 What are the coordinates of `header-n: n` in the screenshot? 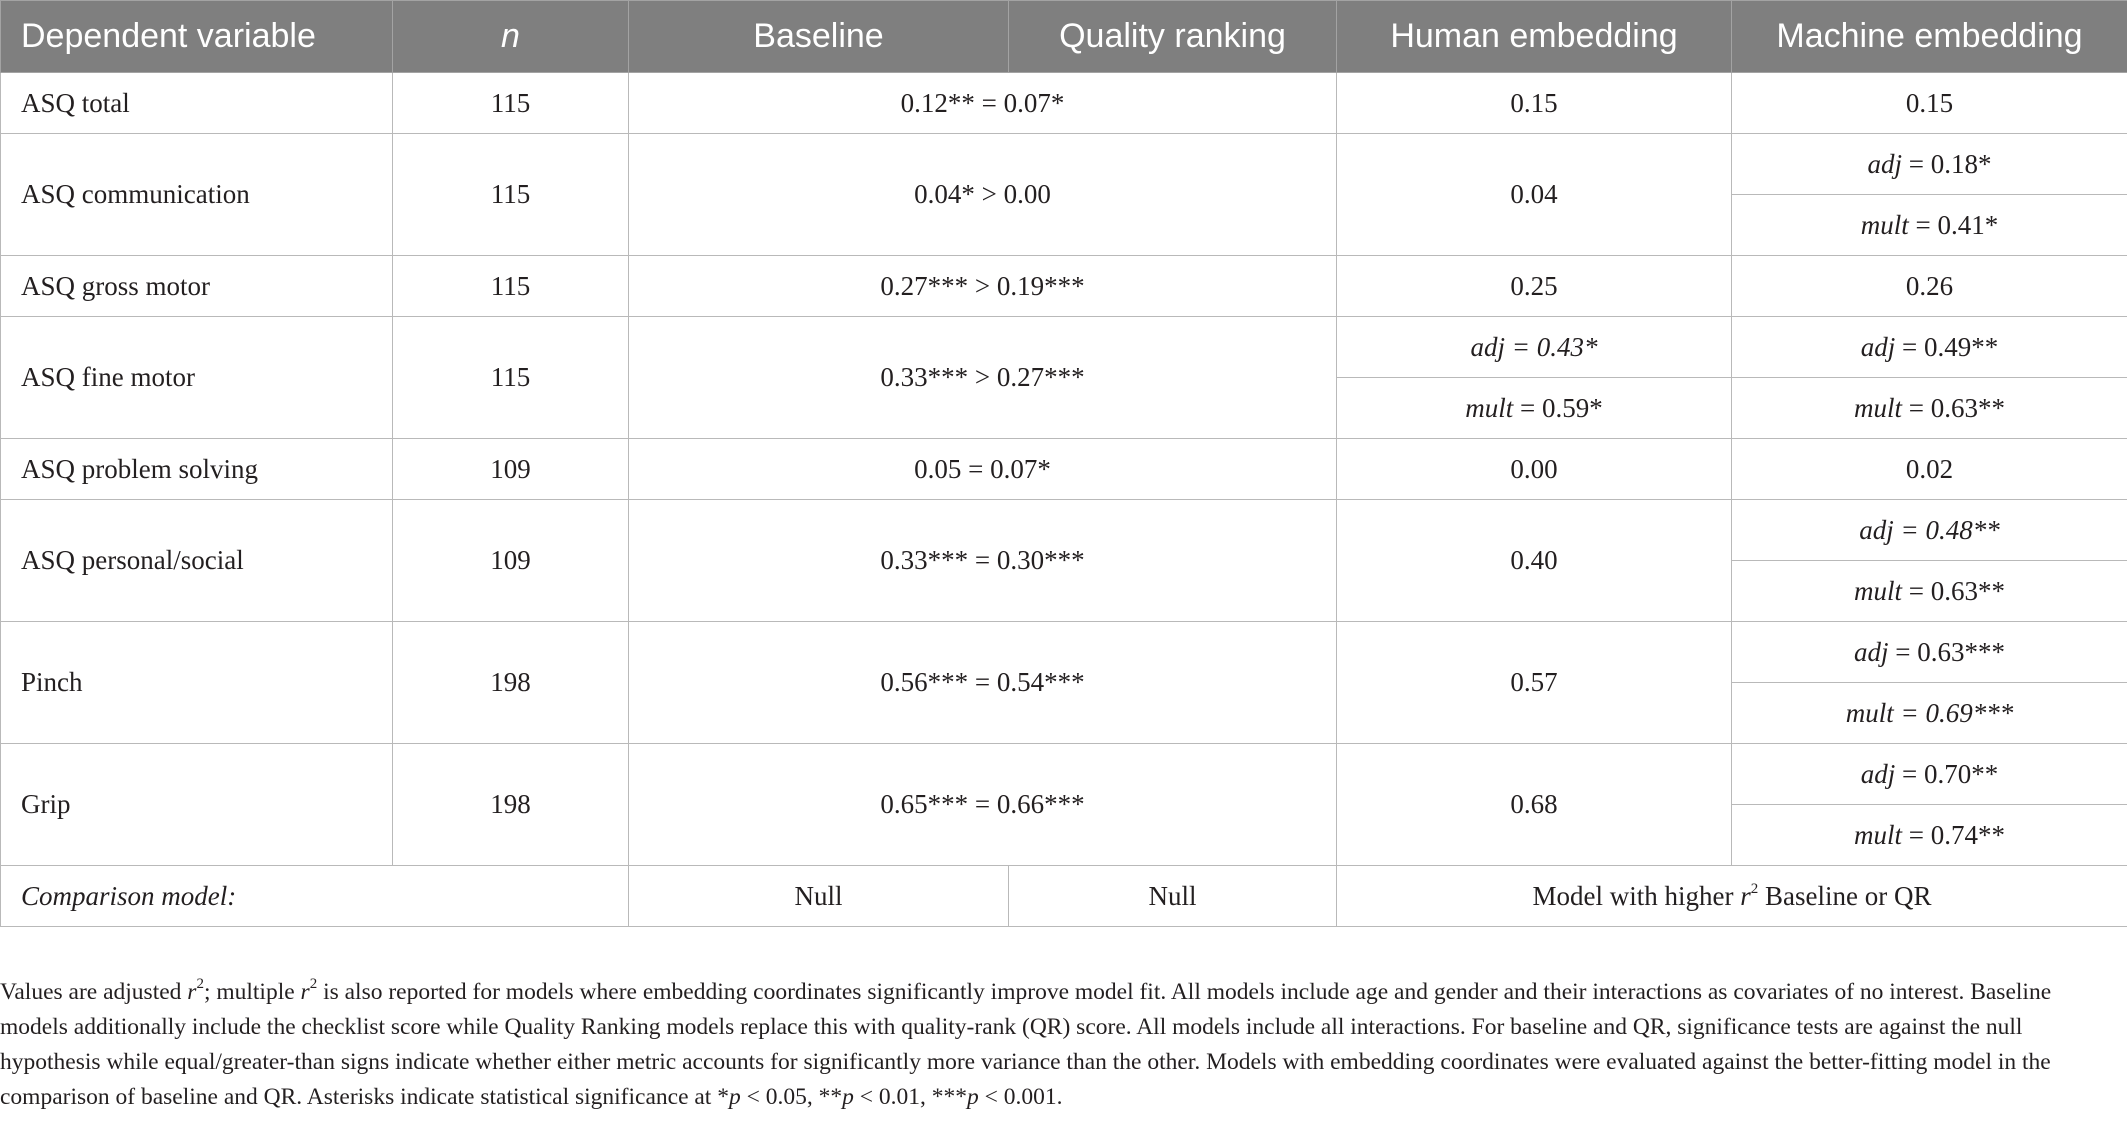 It's located at (510, 36).